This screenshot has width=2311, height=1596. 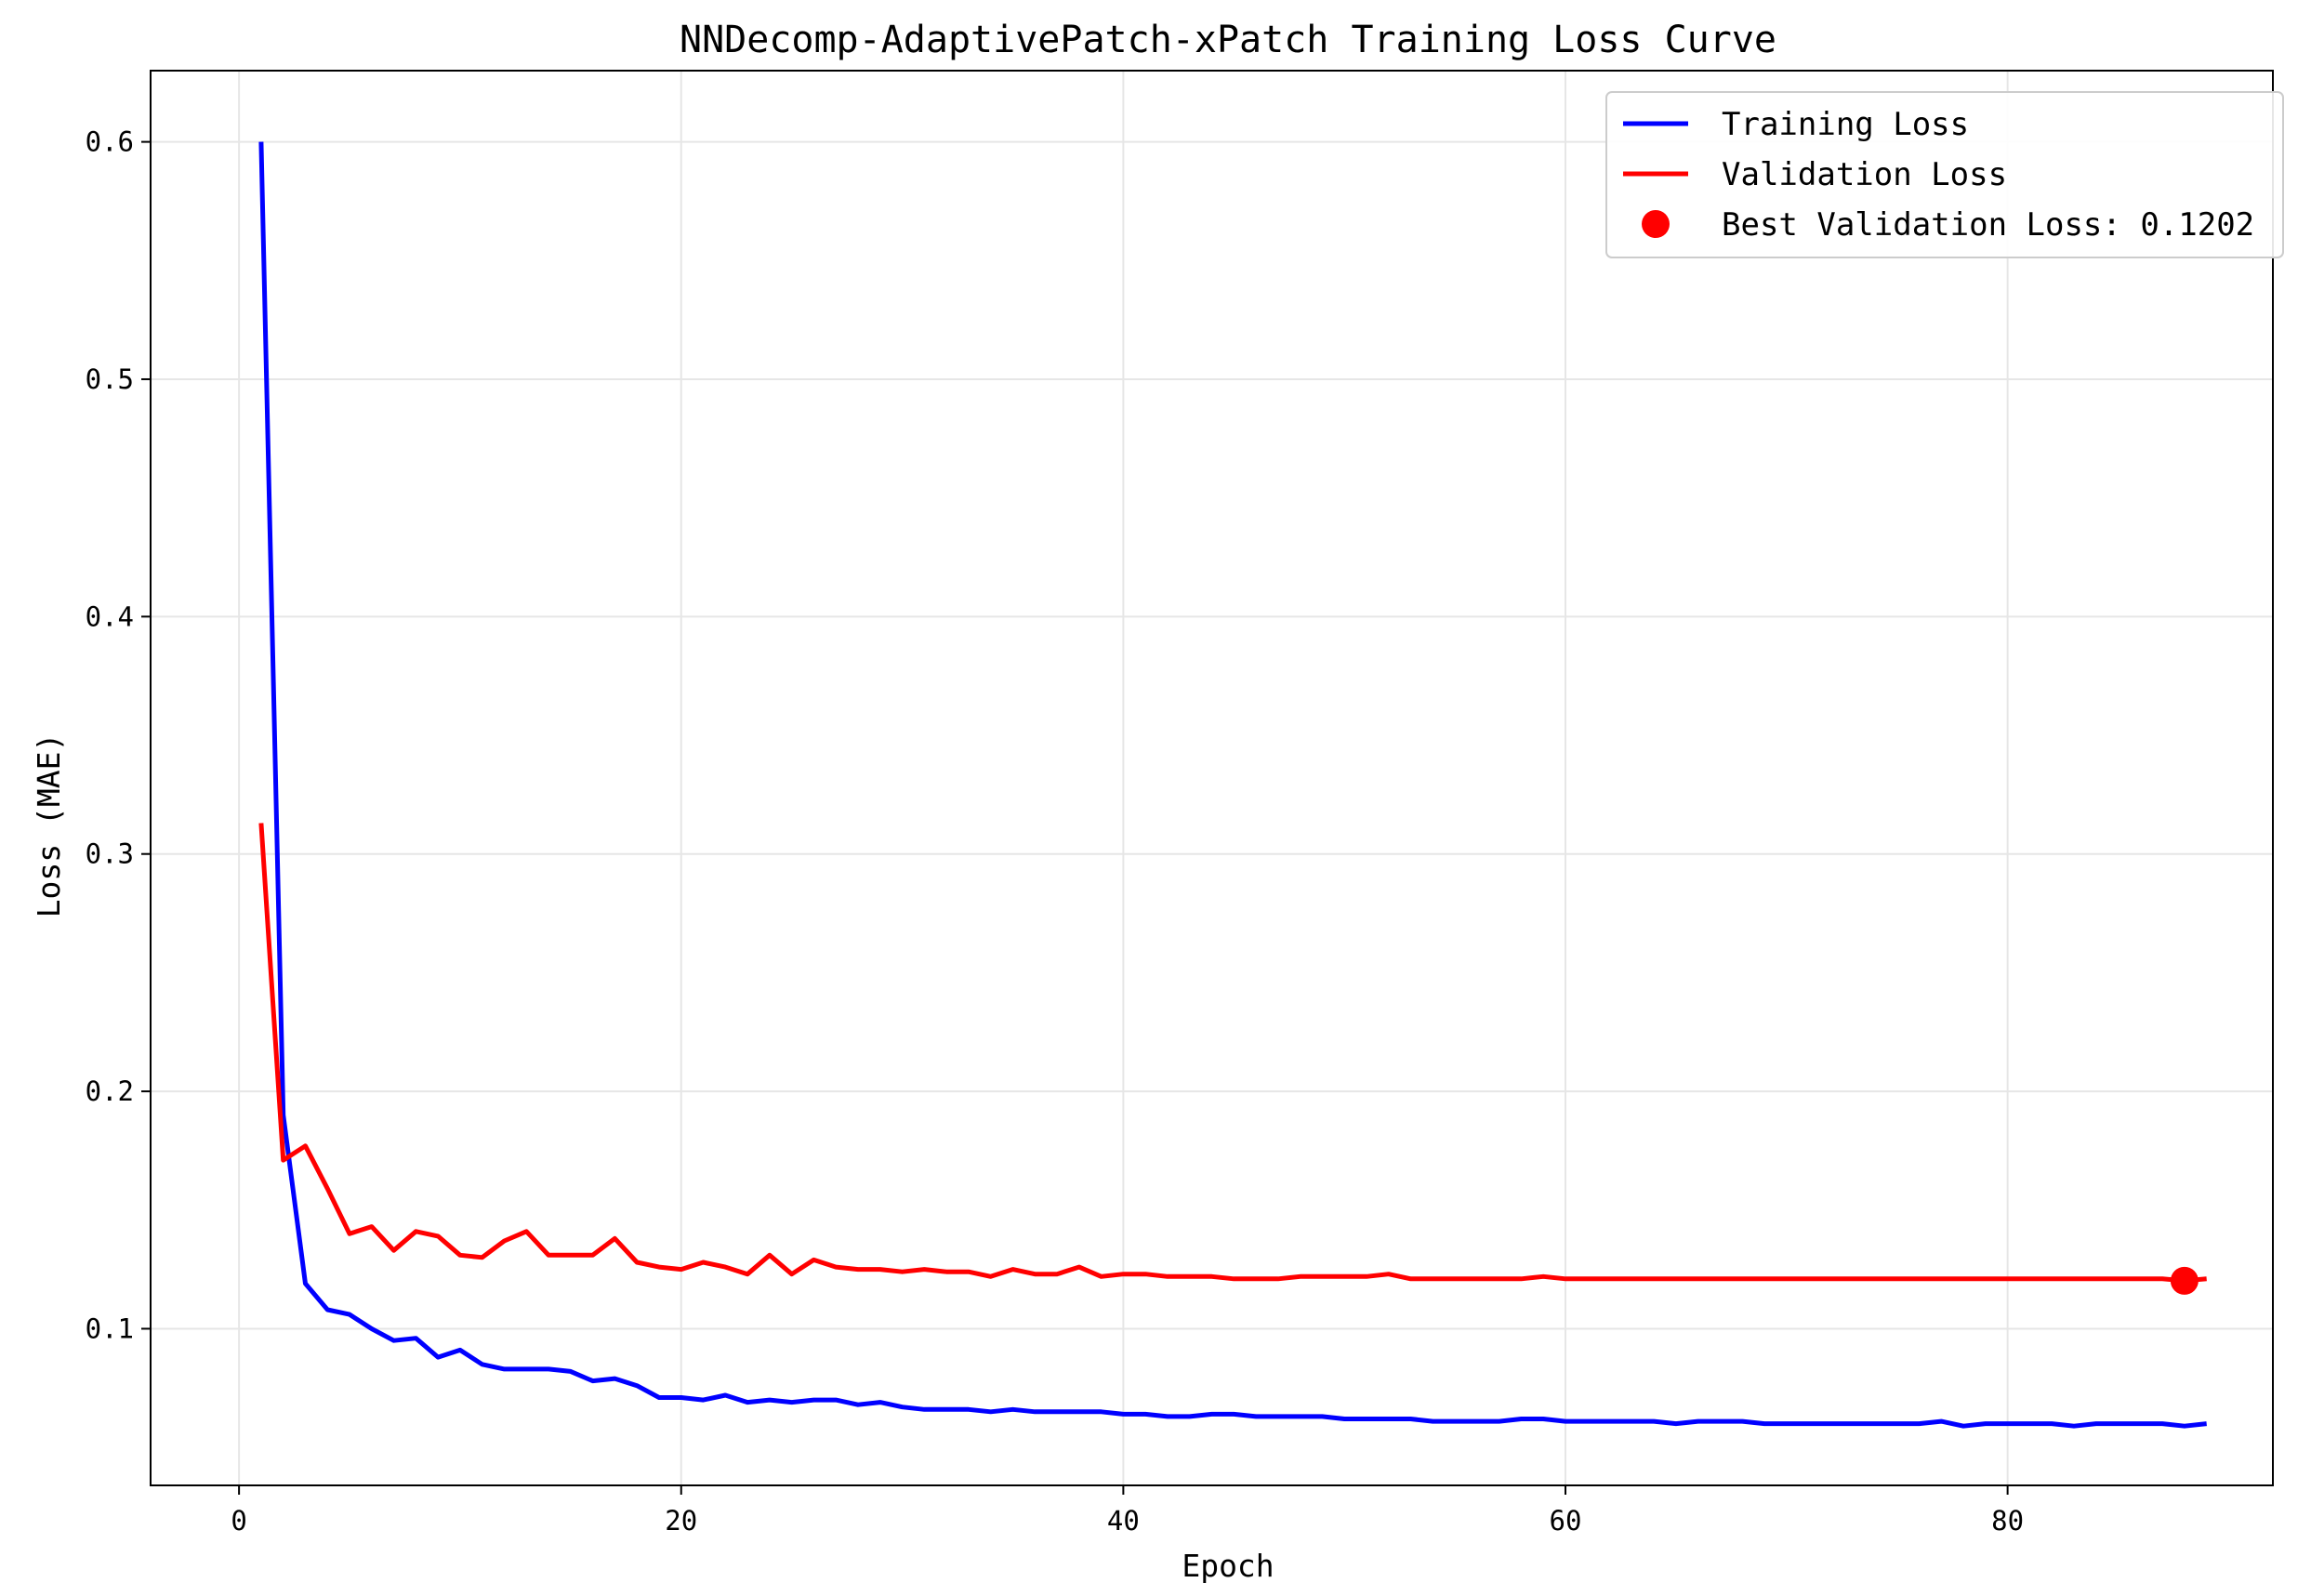 What do you see at coordinates (110, 379) in the screenshot?
I see `y-tick-label: 0.5` at bounding box center [110, 379].